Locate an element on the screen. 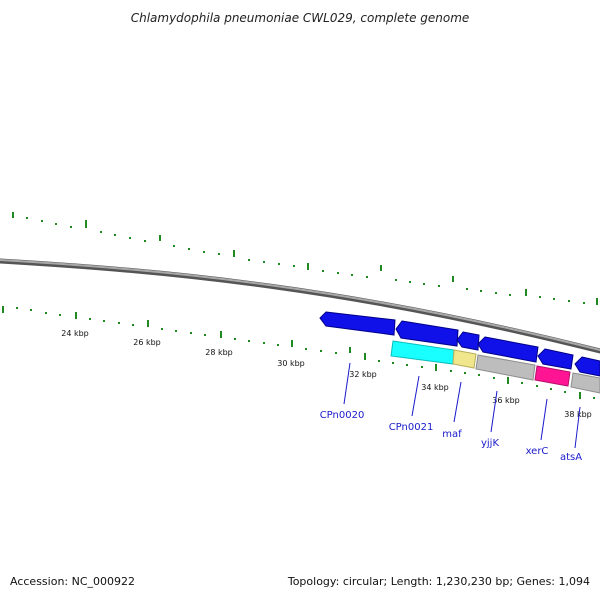  gene-xerc-feature is located at coordinates (552, 376).